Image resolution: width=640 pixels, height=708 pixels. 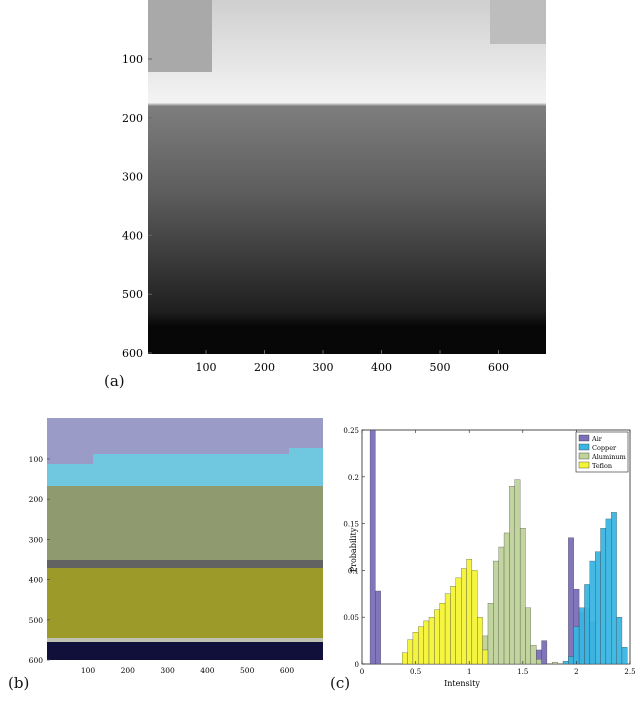 What do you see at coordinates (19, 683) in the screenshot?
I see `panel-b-label: (b)` at bounding box center [19, 683].